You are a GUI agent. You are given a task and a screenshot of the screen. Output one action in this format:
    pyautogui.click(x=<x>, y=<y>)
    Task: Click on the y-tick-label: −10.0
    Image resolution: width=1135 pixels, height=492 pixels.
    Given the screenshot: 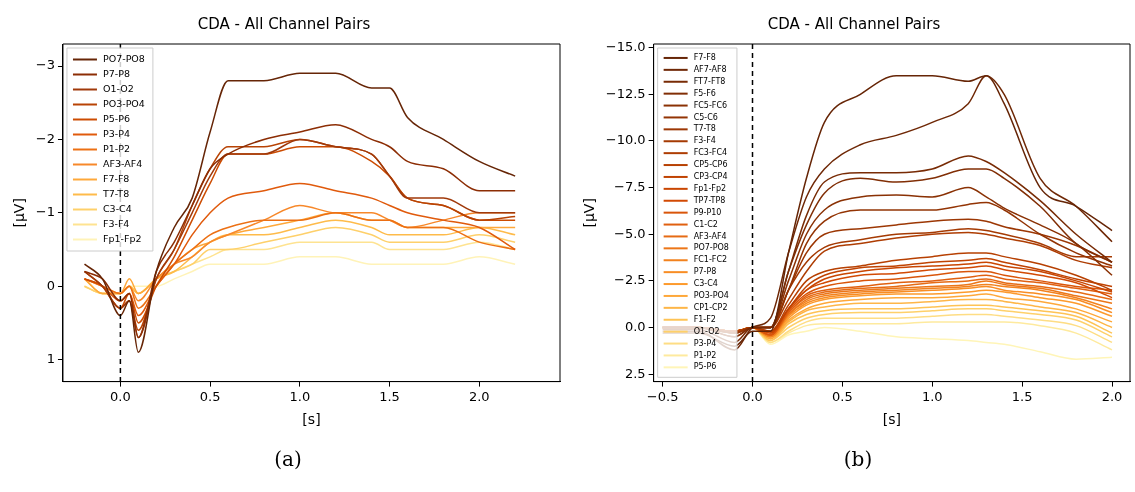 What is the action you would take?
    pyautogui.click(x=625, y=140)
    